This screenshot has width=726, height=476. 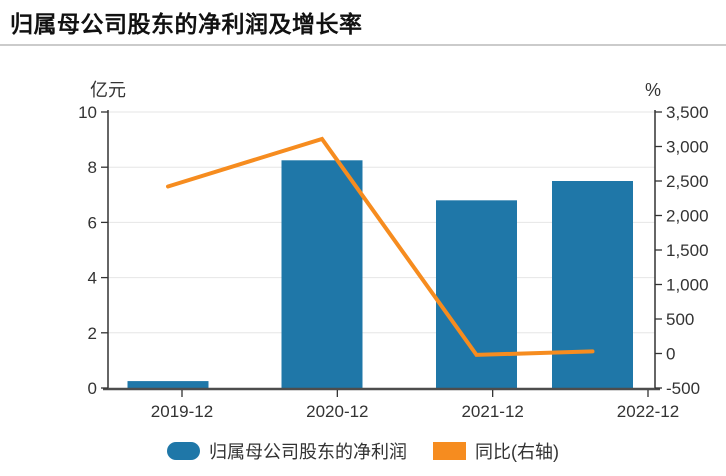 What do you see at coordinates (687, 216) in the screenshot?
I see `right-tick-label: 2,000` at bounding box center [687, 216].